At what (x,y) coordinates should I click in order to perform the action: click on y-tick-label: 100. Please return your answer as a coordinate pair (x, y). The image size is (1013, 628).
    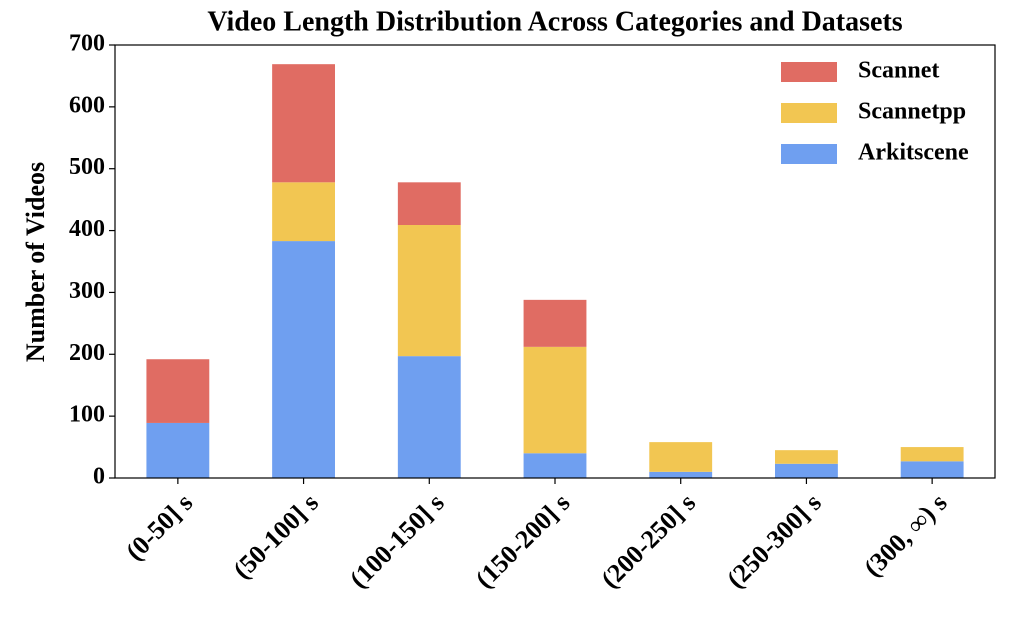
    Looking at the image, I should click on (87, 415).